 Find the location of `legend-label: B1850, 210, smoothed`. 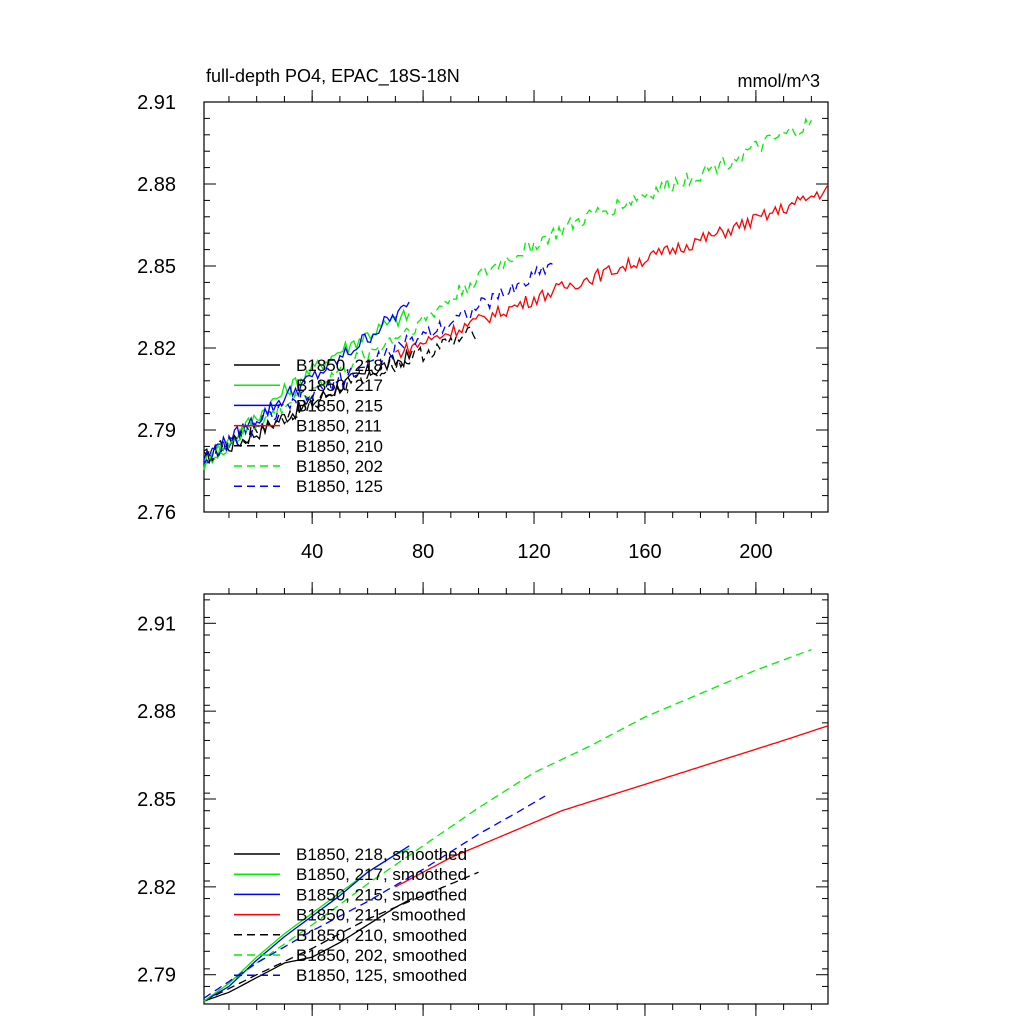

legend-label: B1850, 210, smoothed is located at coordinates (381, 935).